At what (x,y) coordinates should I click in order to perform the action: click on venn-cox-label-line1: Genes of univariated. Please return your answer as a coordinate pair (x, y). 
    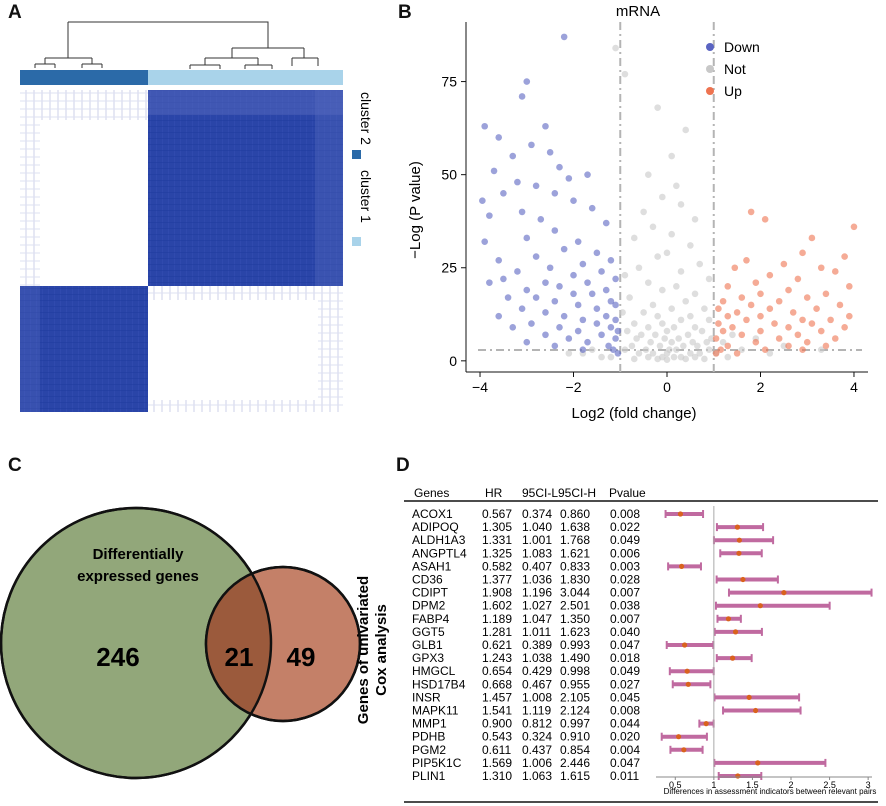
    Looking at the image, I should click on (363, 650).